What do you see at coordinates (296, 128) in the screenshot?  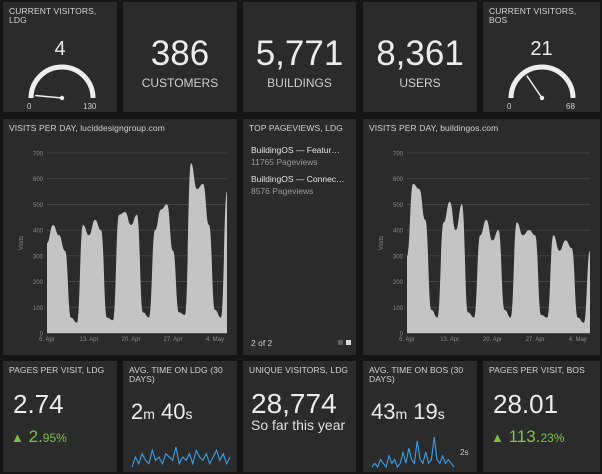 I see `tile-title: TOP PAGEVIEWS, LDG` at bounding box center [296, 128].